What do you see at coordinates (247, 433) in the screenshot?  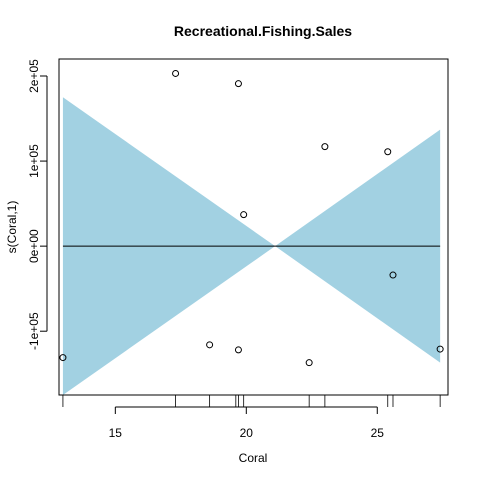 I see `x-tick-label: 20` at bounding box center [247, 433].